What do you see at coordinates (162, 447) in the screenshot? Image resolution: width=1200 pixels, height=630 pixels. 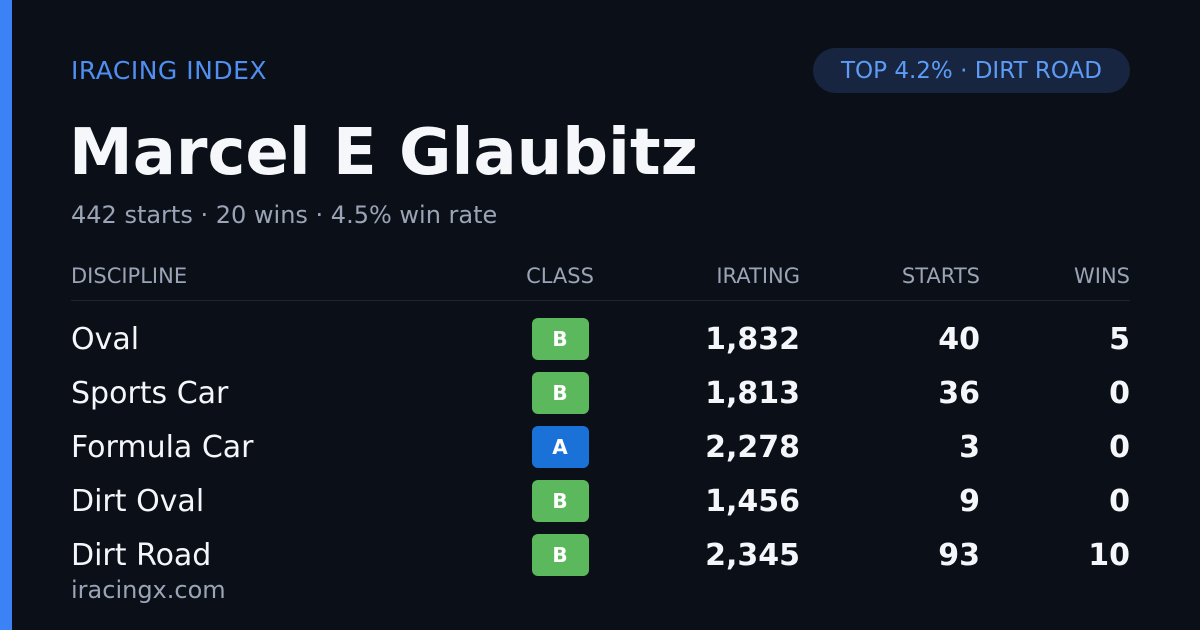 I see `discipline-cell: Formula Car` at bounding box center [162, 447].